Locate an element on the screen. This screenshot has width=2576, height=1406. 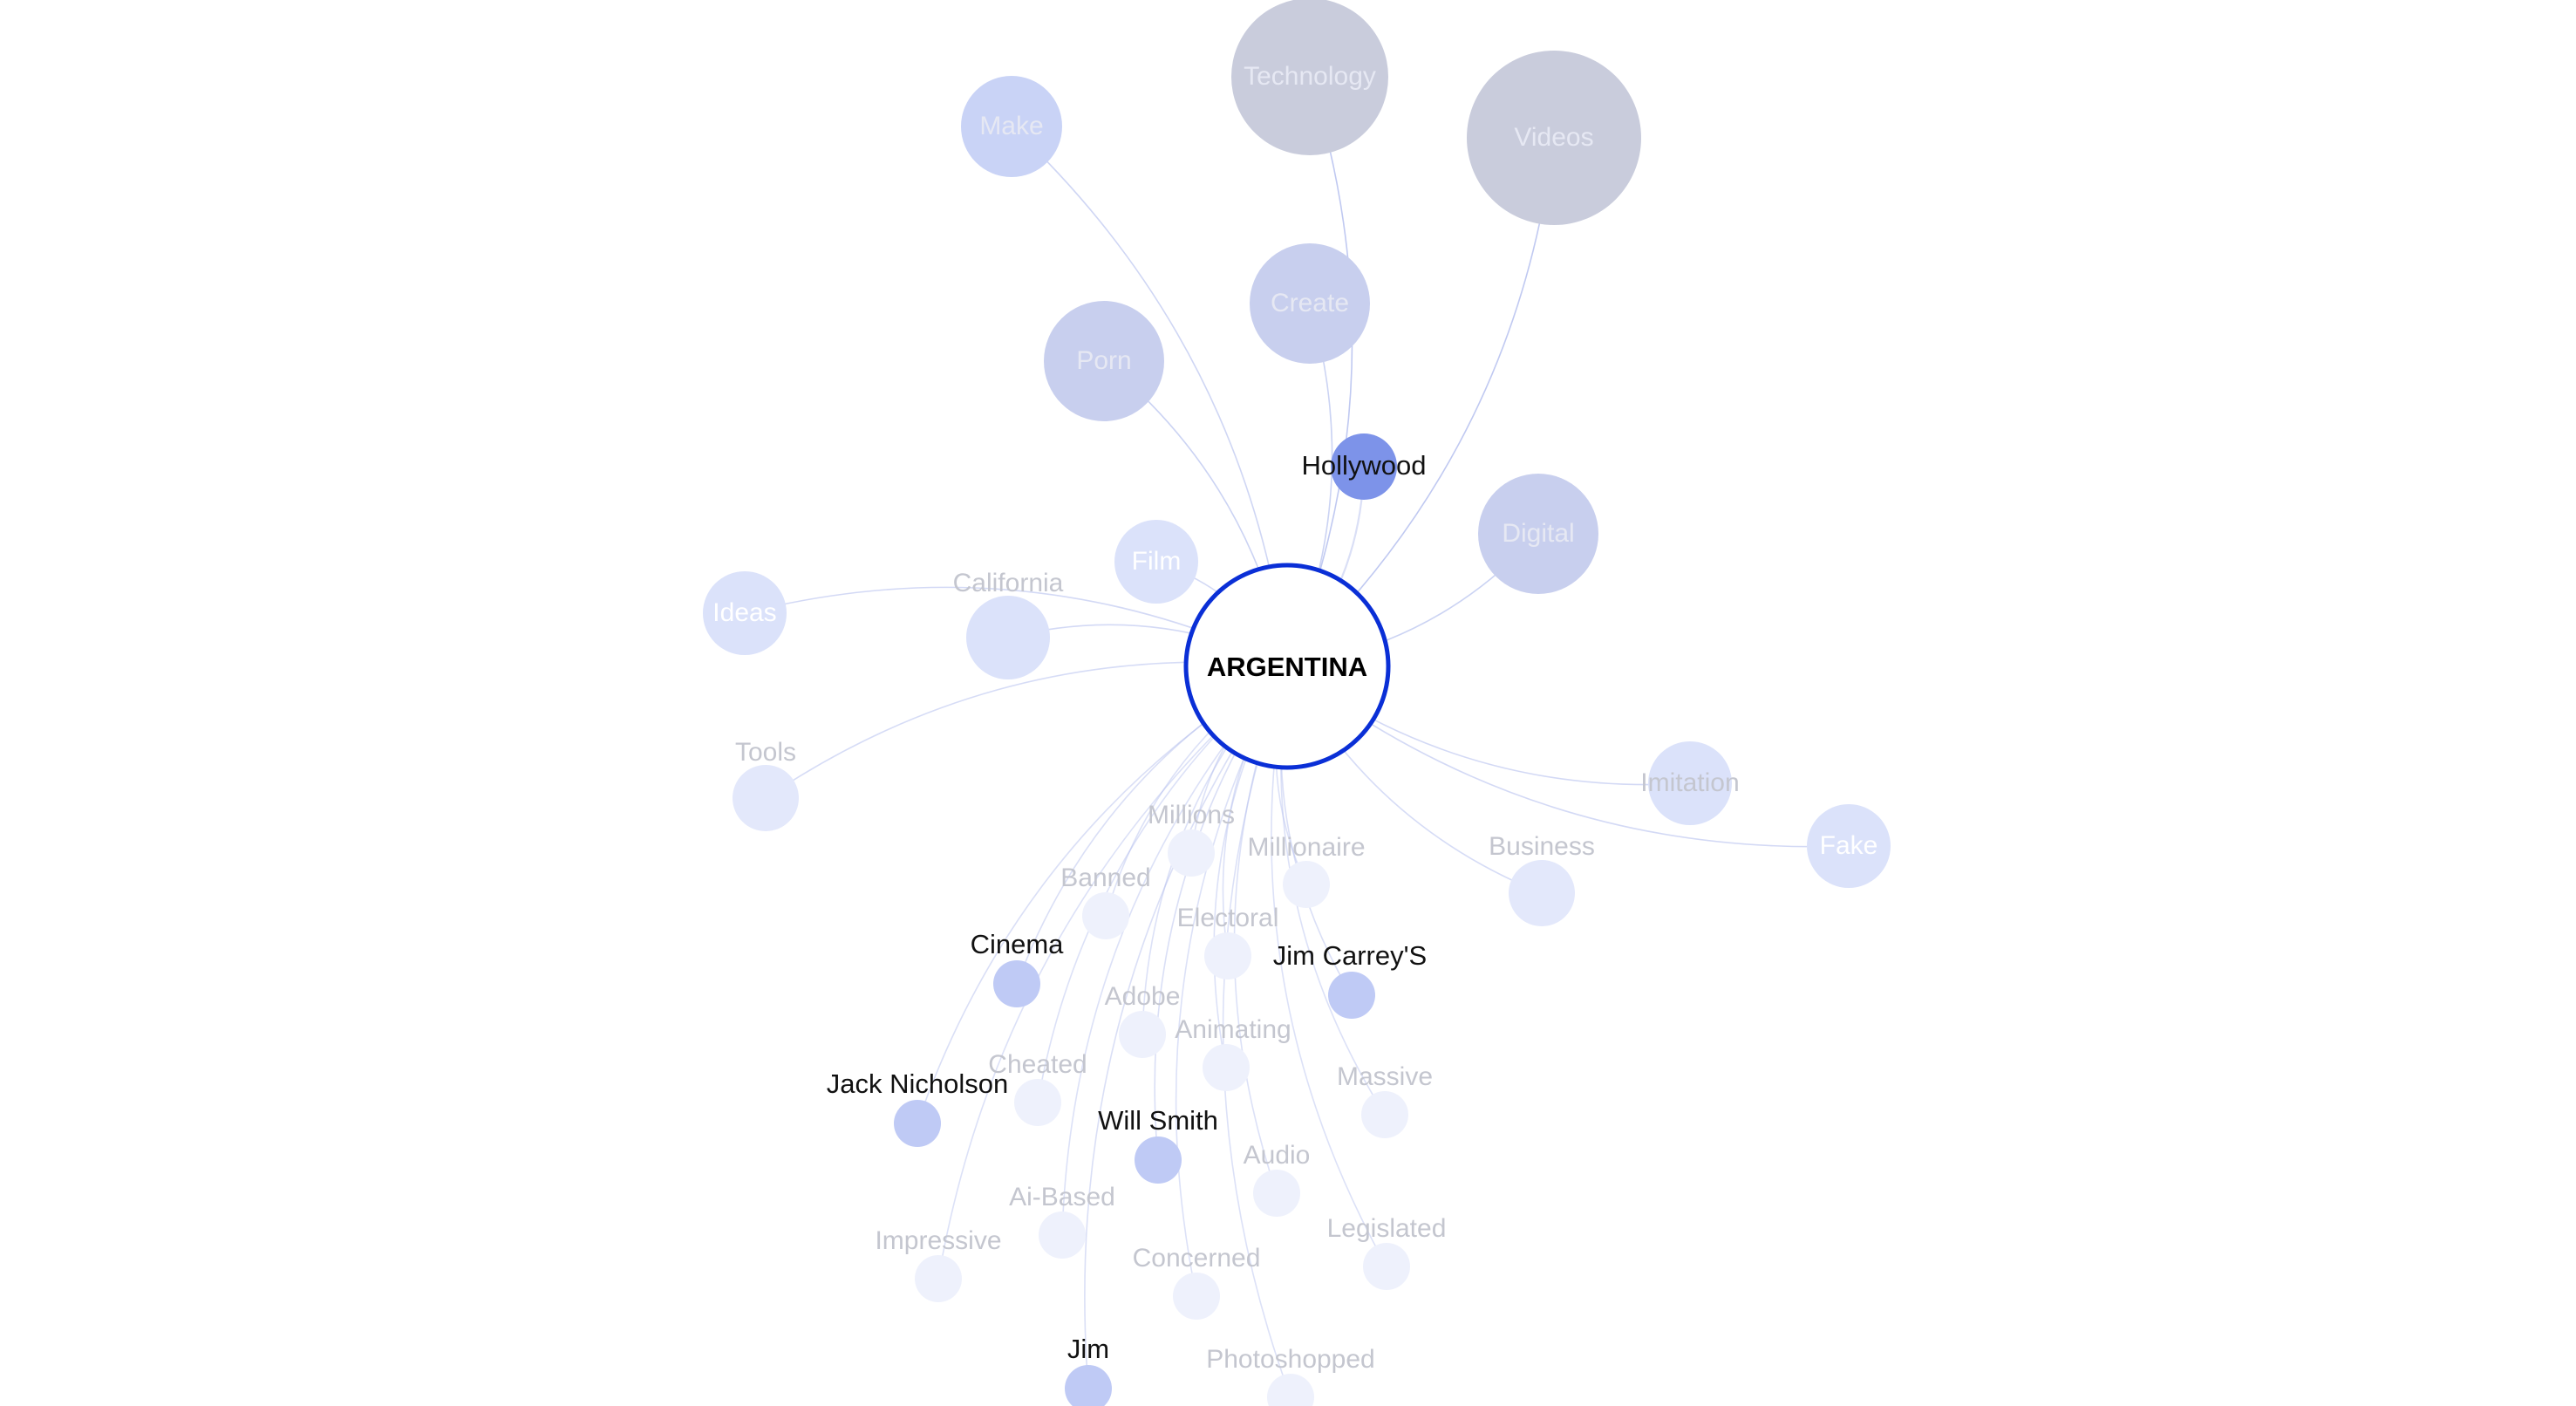
node-film: Film is located at coordinates (1156, 562).